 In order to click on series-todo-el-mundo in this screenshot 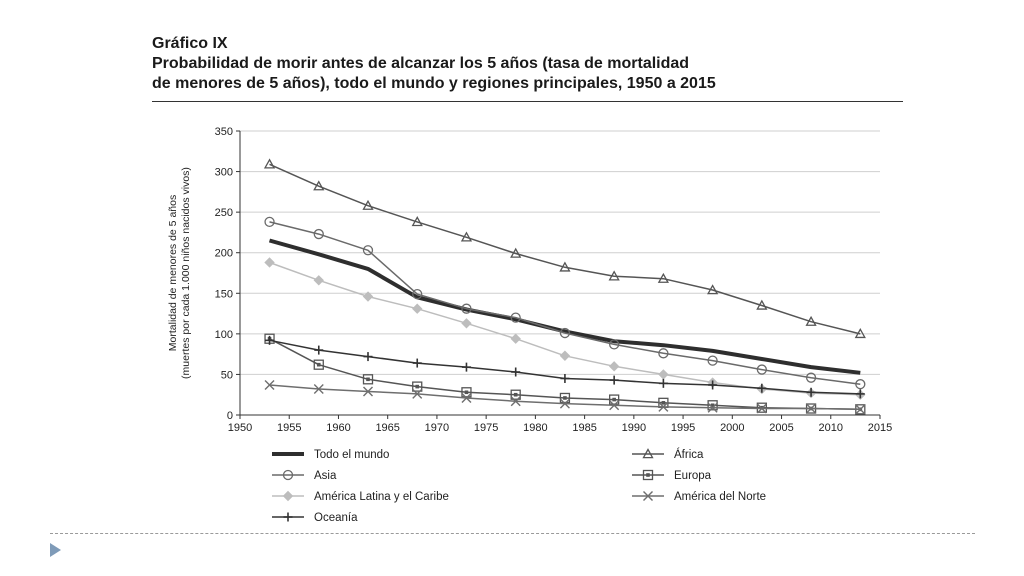, I will do `click(564, 306)`.